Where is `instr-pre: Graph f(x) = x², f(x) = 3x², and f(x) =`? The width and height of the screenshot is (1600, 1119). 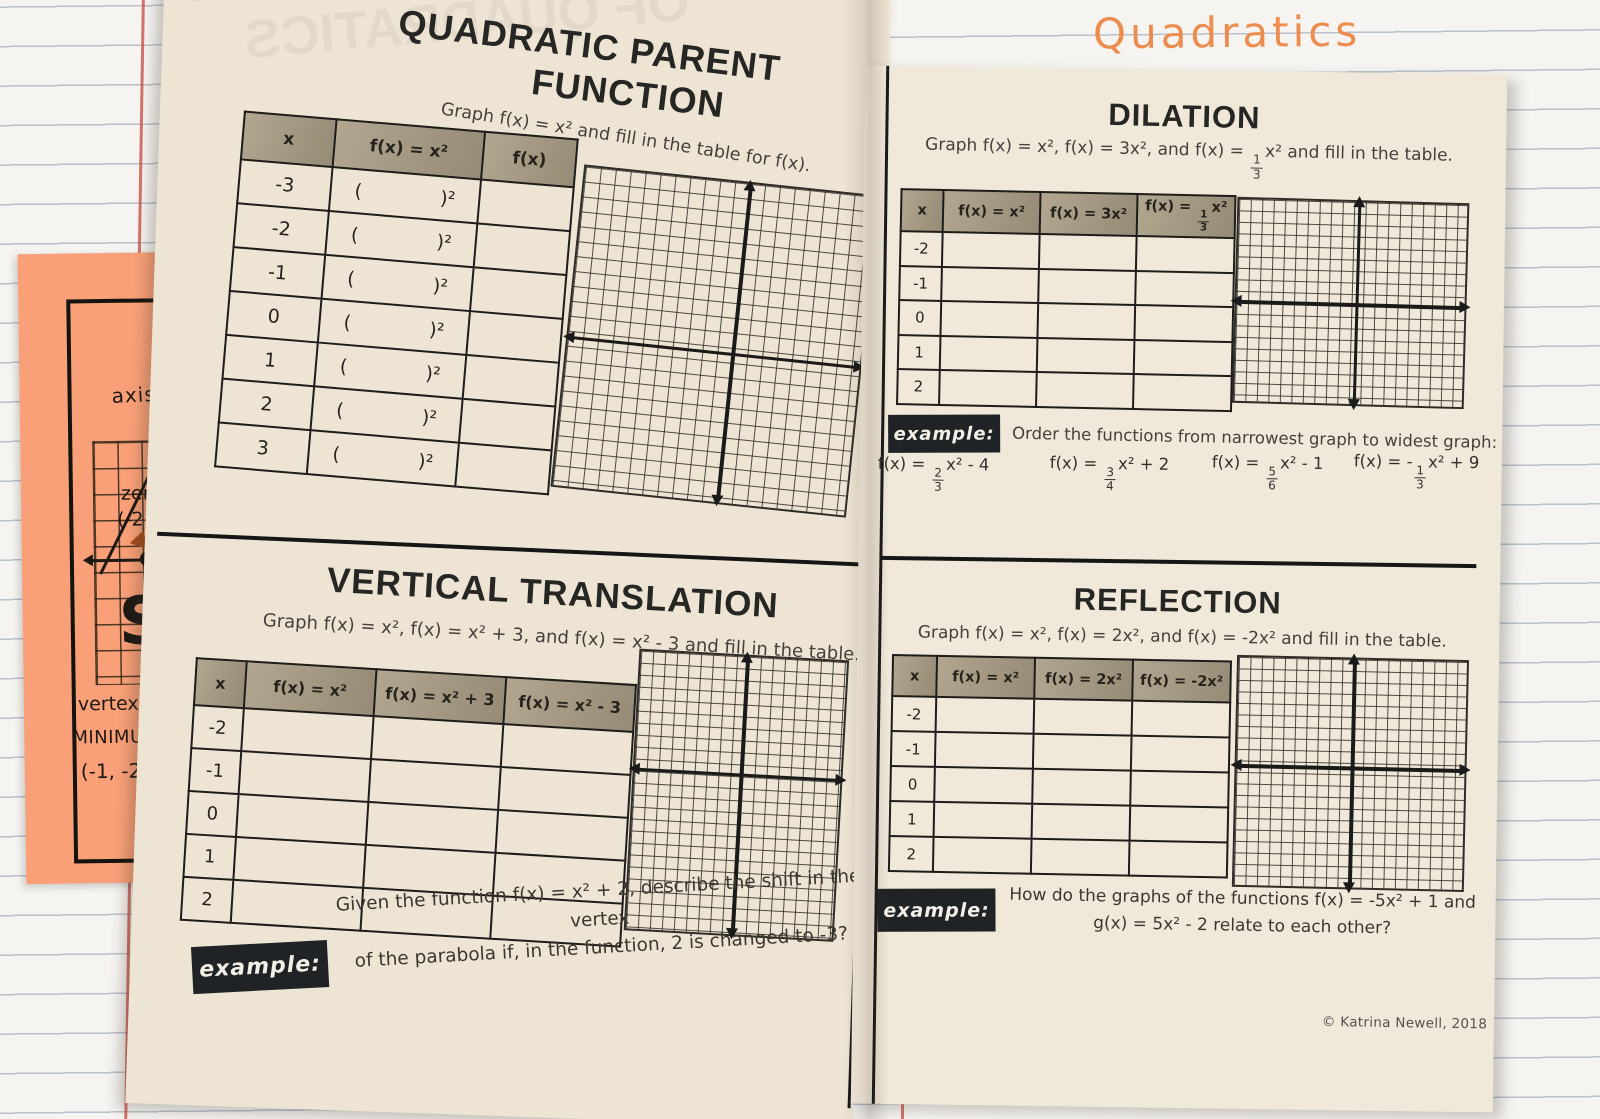
instr-pre: Graph f(x) = x², f(x) = 3x², and f(x) = is located at coordinates (1087, 148).